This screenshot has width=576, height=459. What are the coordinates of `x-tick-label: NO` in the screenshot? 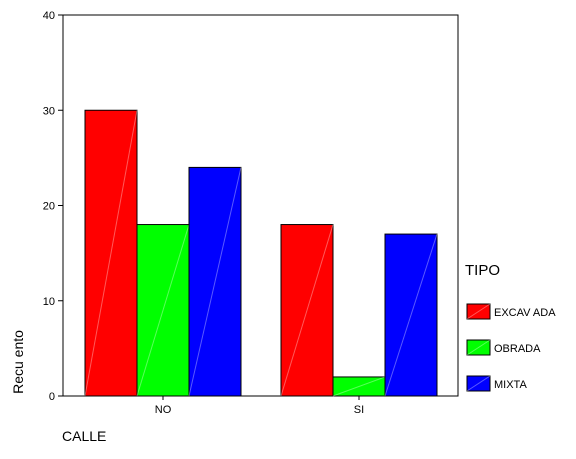 It's located at (163, 410).